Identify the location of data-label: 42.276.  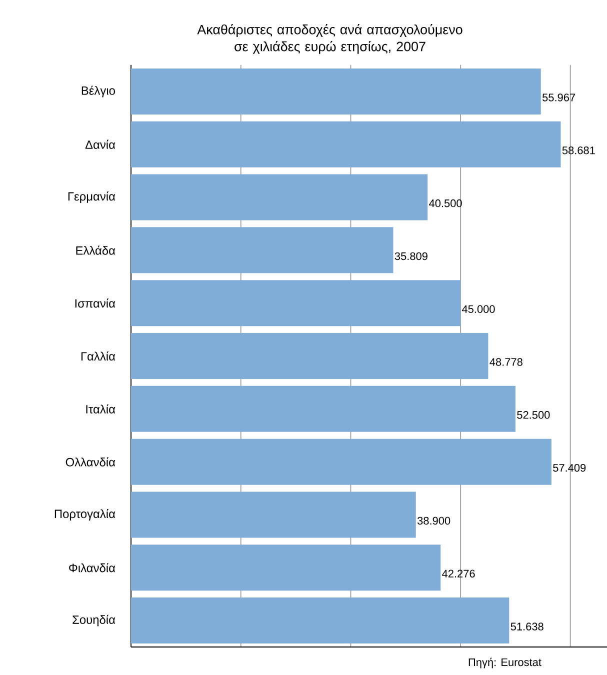
(458, 574).